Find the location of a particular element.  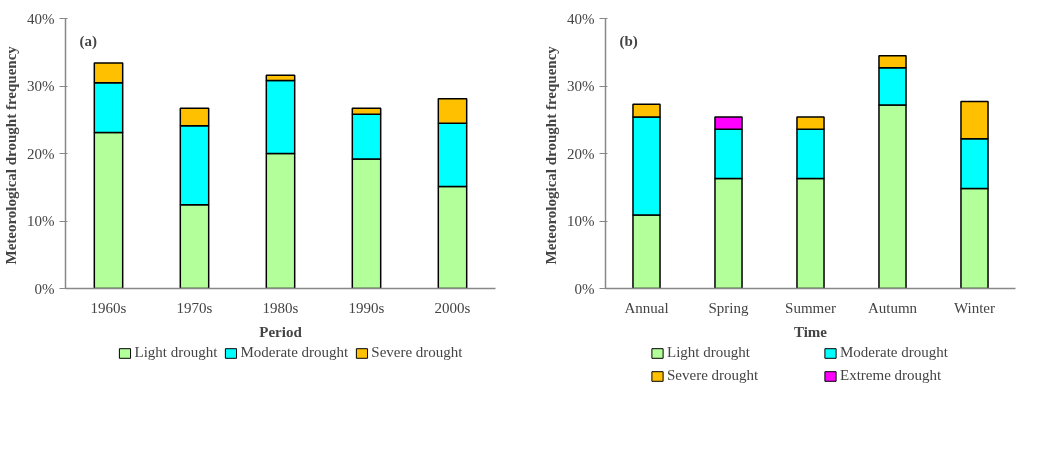

annotation: (a) is located at coordinates (88, 41).